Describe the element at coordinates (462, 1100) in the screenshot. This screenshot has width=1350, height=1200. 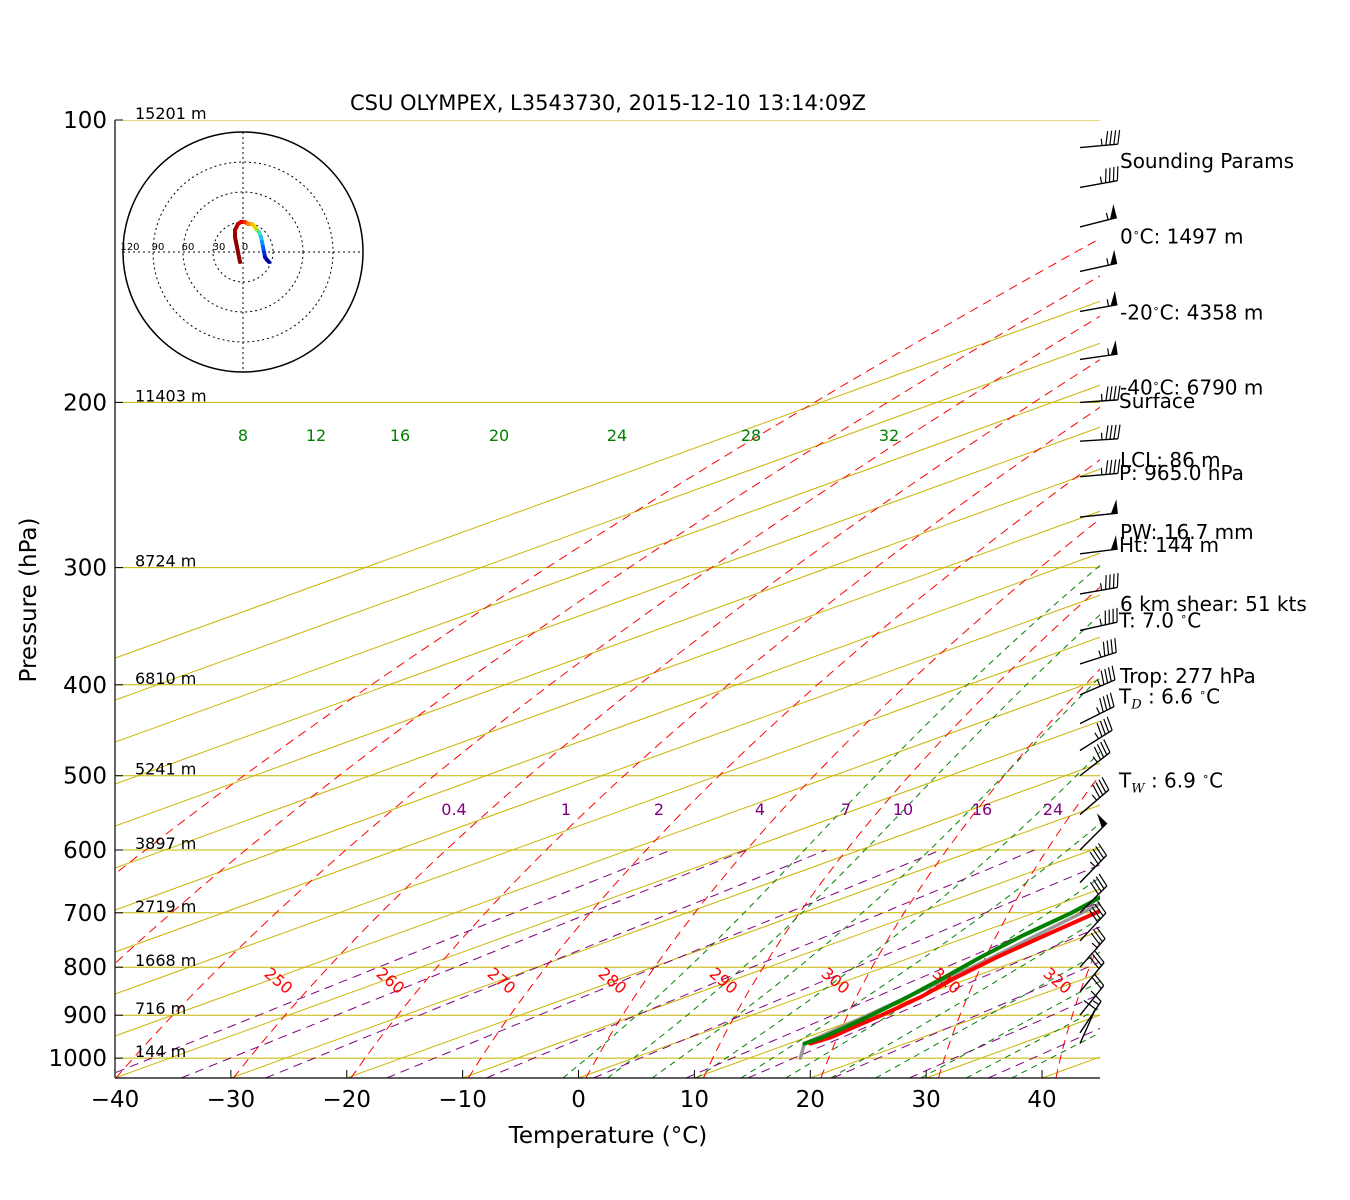
I see `x-tick-label: −10` at that location.